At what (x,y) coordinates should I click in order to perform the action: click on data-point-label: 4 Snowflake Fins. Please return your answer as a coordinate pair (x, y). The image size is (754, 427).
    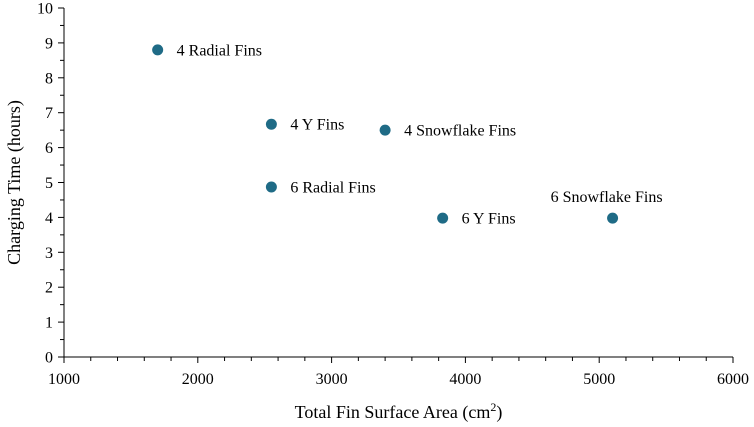
    Looking at the image, I should click on (460, 131).